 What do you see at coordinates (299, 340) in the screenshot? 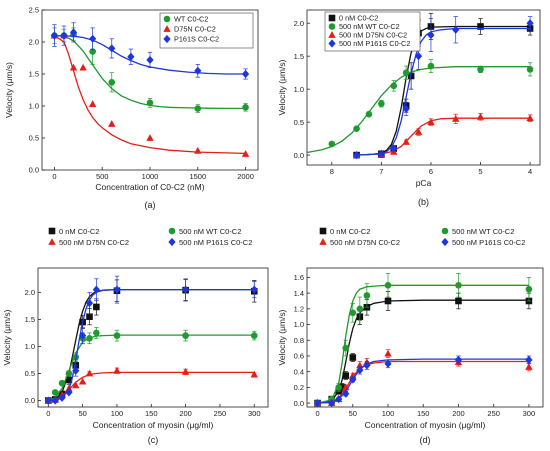
I see `y-tick-label: 0.8` at bounding box center [299, 340].